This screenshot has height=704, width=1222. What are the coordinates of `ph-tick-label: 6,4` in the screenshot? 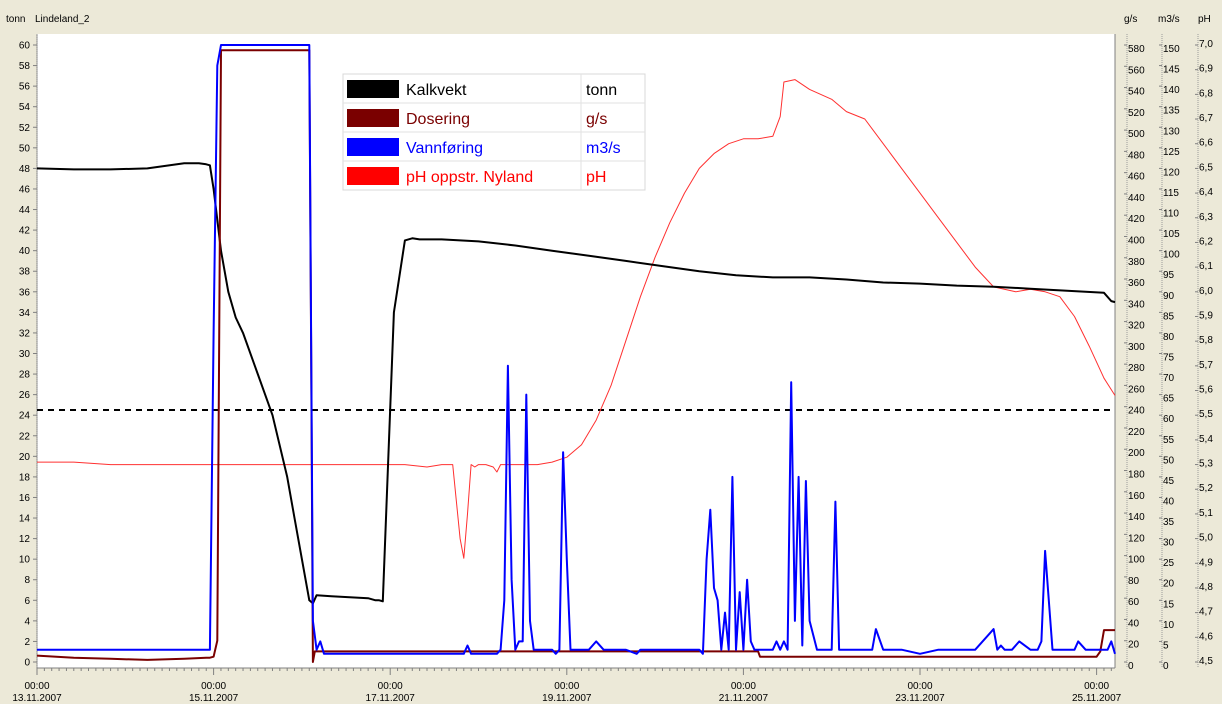 It's located at (1206, 192).